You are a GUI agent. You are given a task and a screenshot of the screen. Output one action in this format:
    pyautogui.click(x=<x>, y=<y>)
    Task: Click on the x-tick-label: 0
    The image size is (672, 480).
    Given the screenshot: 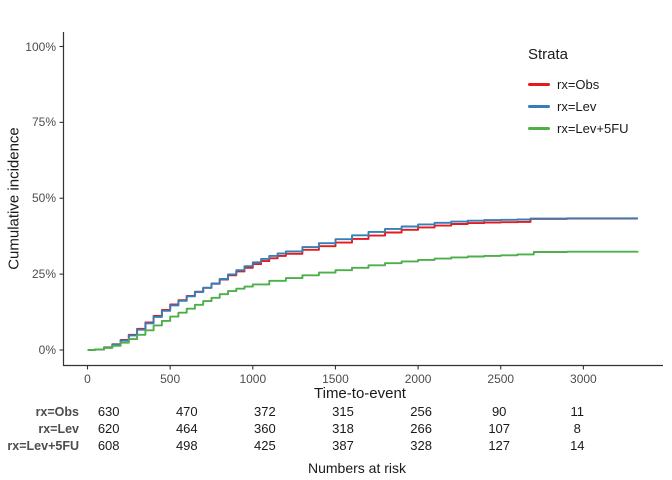 What is the action you would take?
    pyautogui.click(x=87, y=379)
    